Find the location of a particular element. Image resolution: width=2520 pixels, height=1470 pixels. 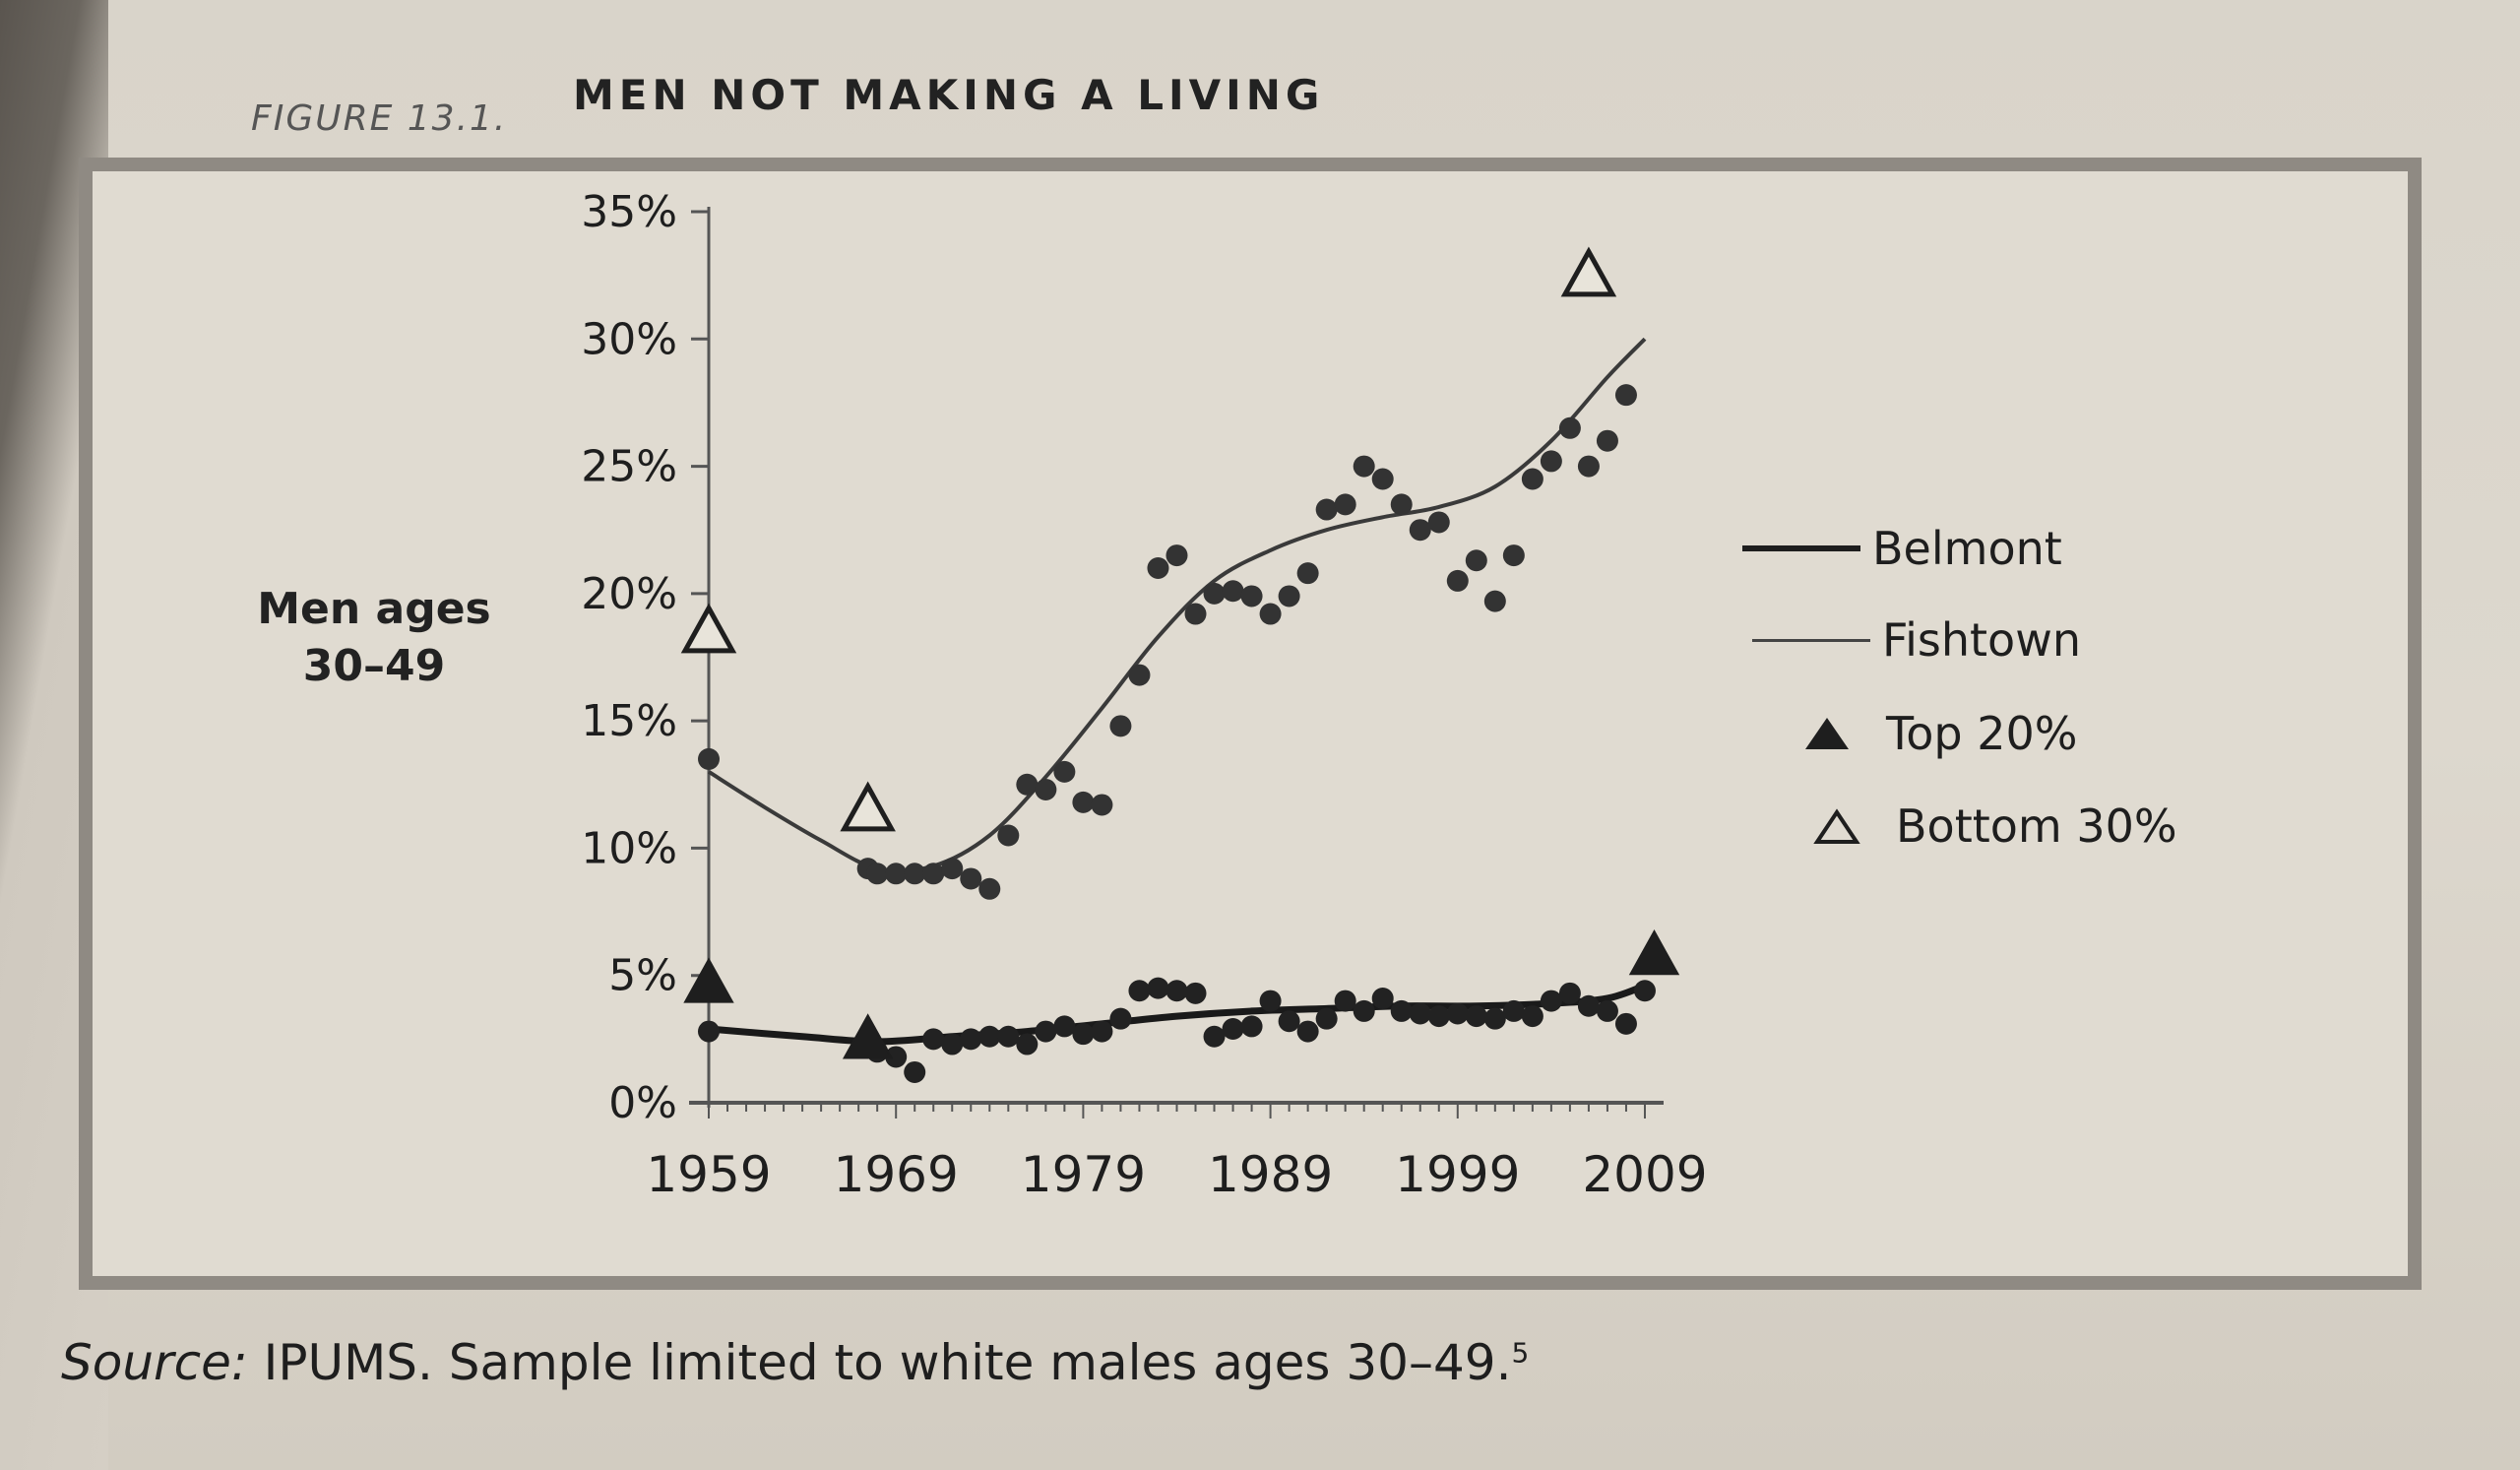

y-tick-label: 30% is located at coordinates (629, 339).